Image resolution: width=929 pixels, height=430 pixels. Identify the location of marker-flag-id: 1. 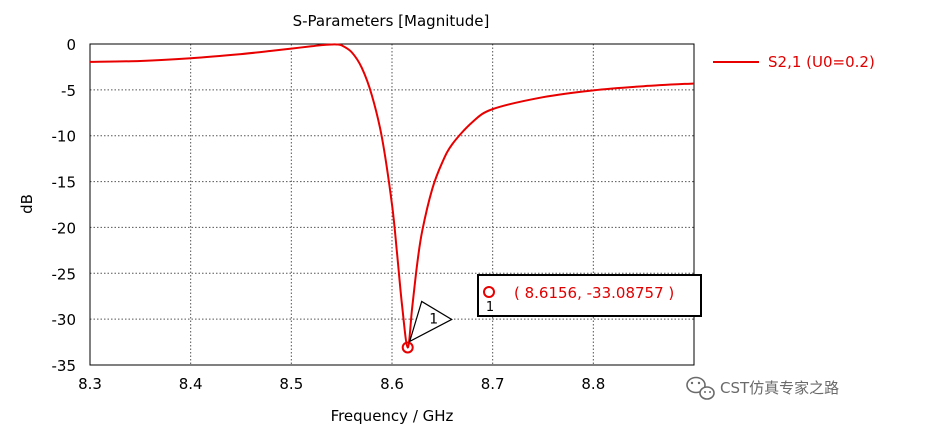
(433, 319).